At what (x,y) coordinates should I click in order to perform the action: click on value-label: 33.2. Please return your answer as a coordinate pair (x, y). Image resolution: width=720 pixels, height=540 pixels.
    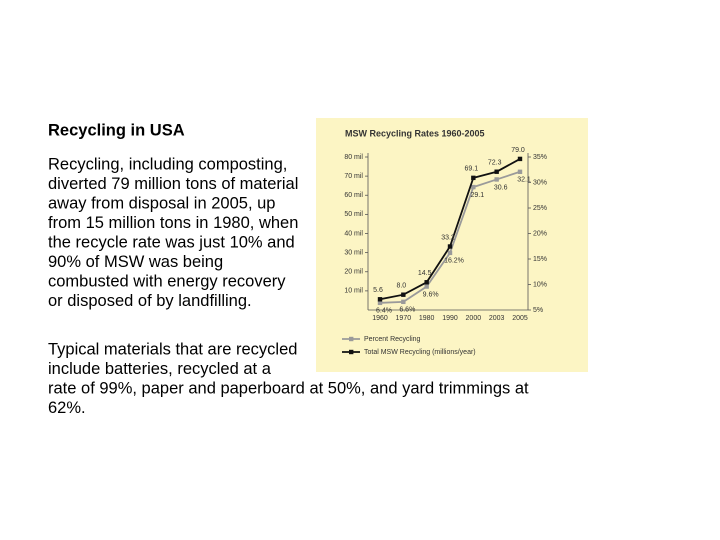
    Looking at the image, I should click on (448, 237).